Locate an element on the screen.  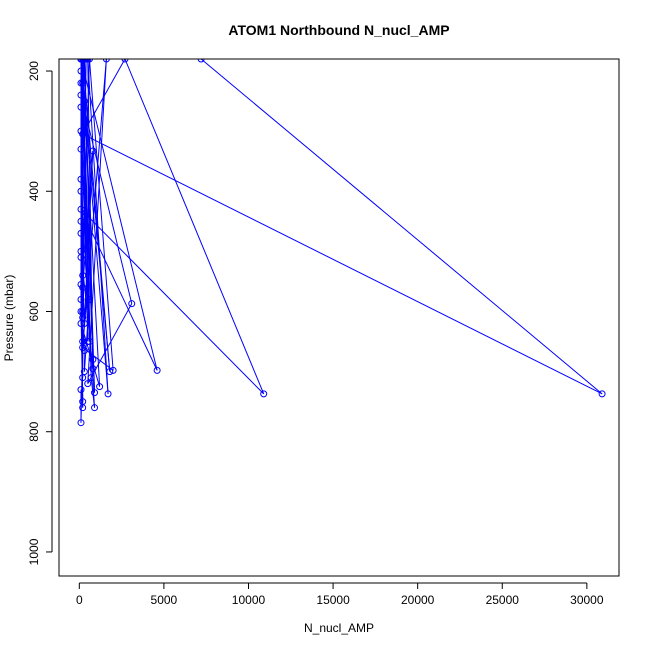
y-tick-label: 800 is located at coordinates (34, 431).